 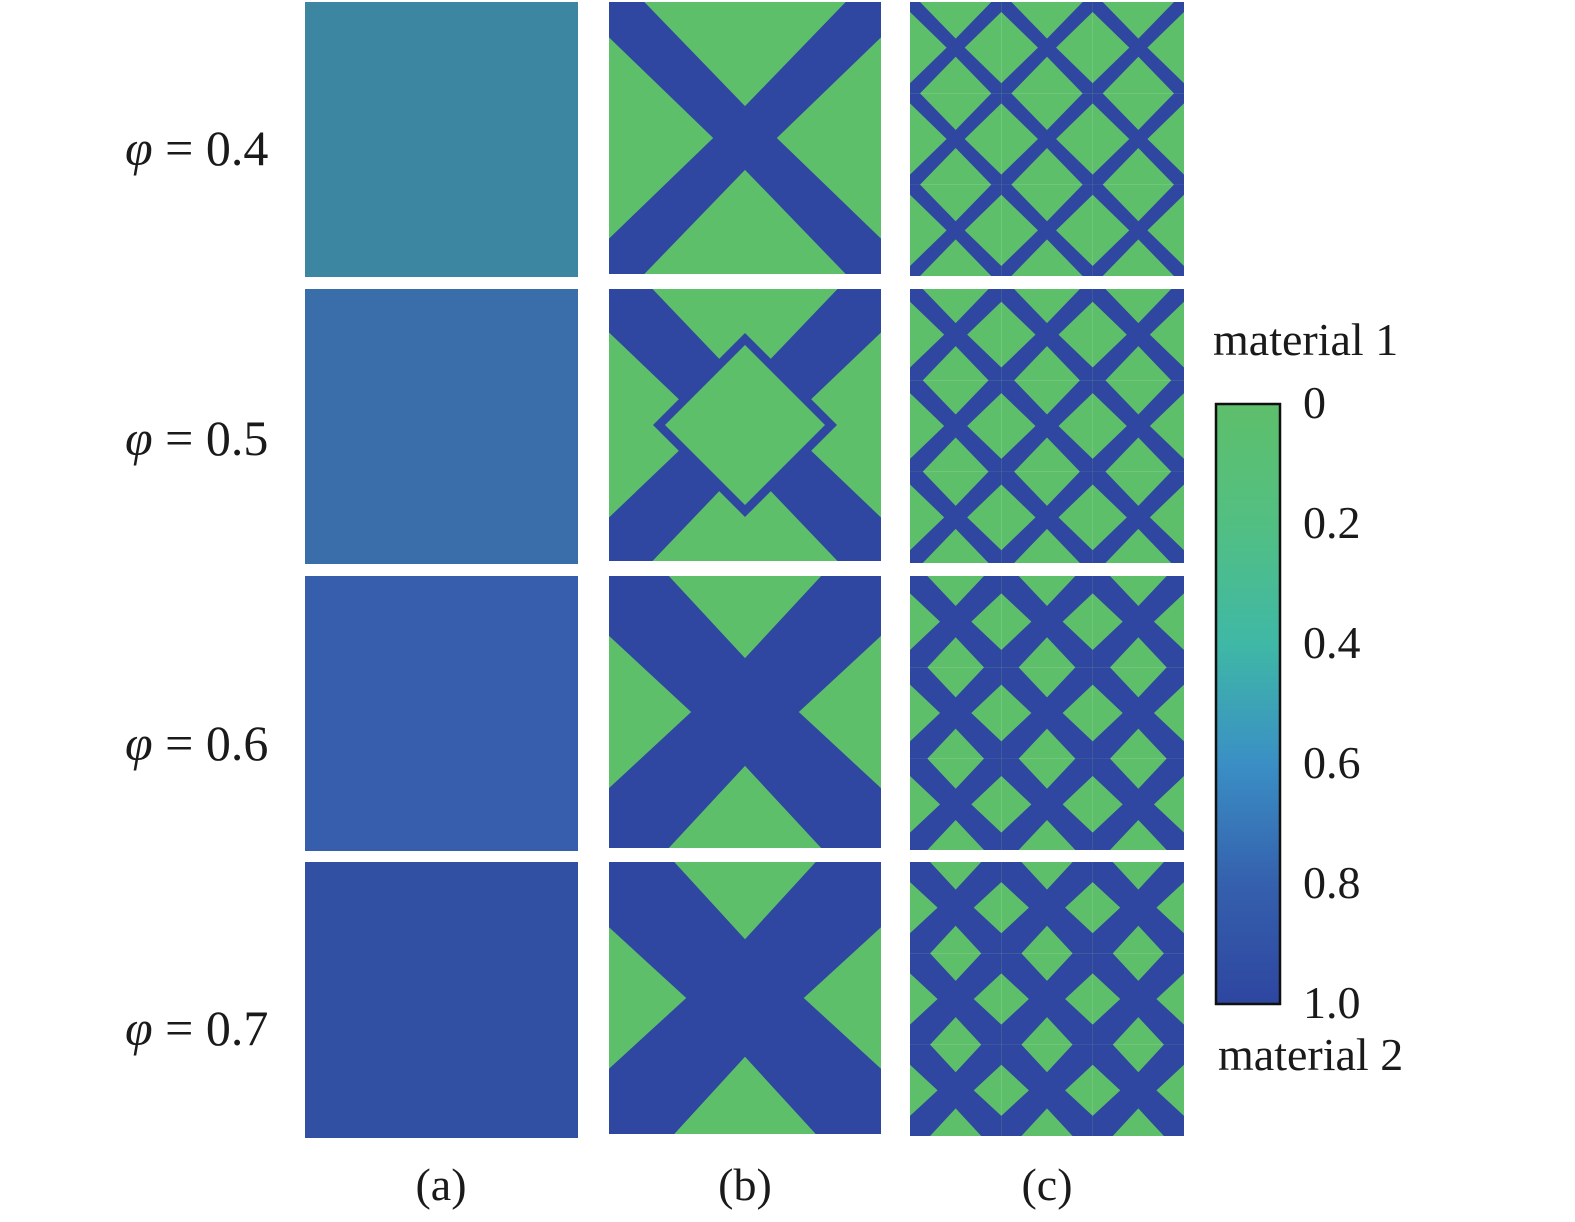 What do you see at coordinates (1305, 339) in the screenshot?
I see `colorbar-top-label: material 1` at bounding box center [1305, 339].